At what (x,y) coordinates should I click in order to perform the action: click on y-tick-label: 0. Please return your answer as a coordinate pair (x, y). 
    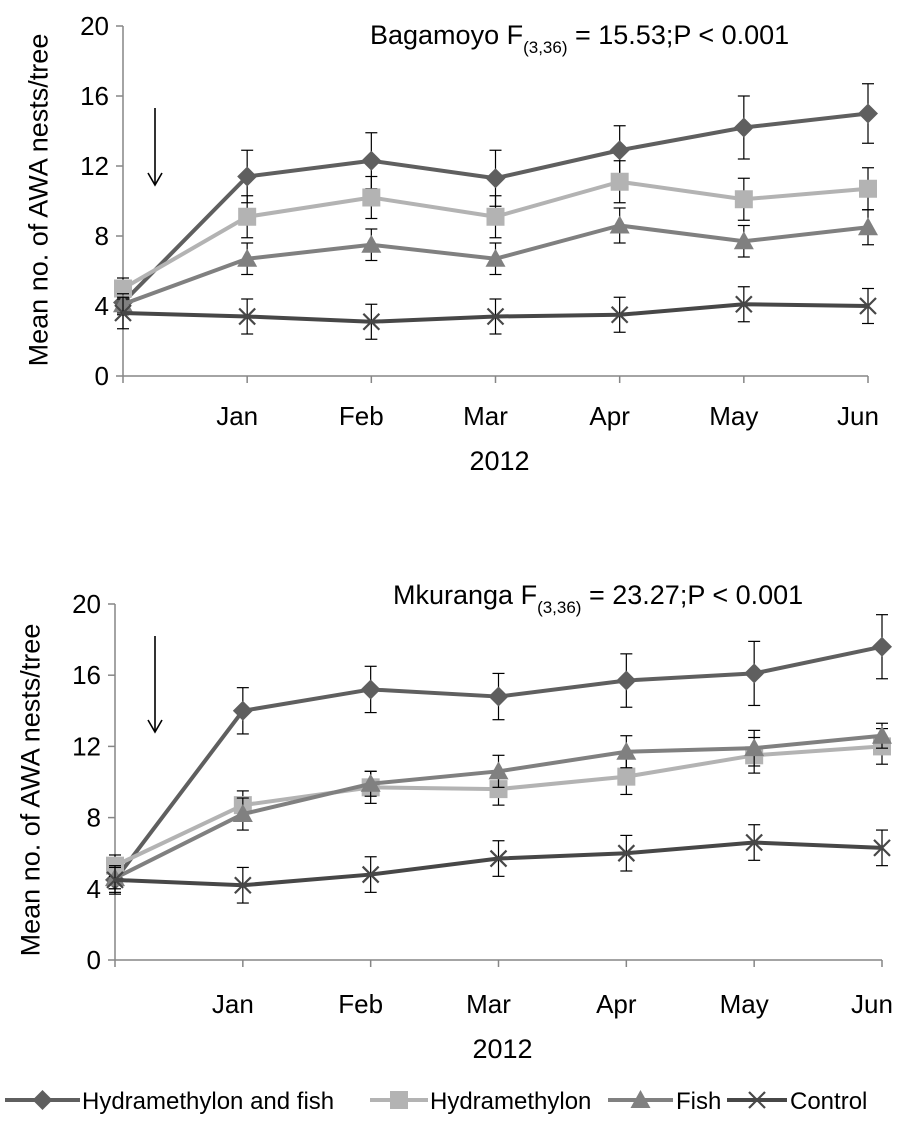
    Looking at the image, I should click on (102, 376).